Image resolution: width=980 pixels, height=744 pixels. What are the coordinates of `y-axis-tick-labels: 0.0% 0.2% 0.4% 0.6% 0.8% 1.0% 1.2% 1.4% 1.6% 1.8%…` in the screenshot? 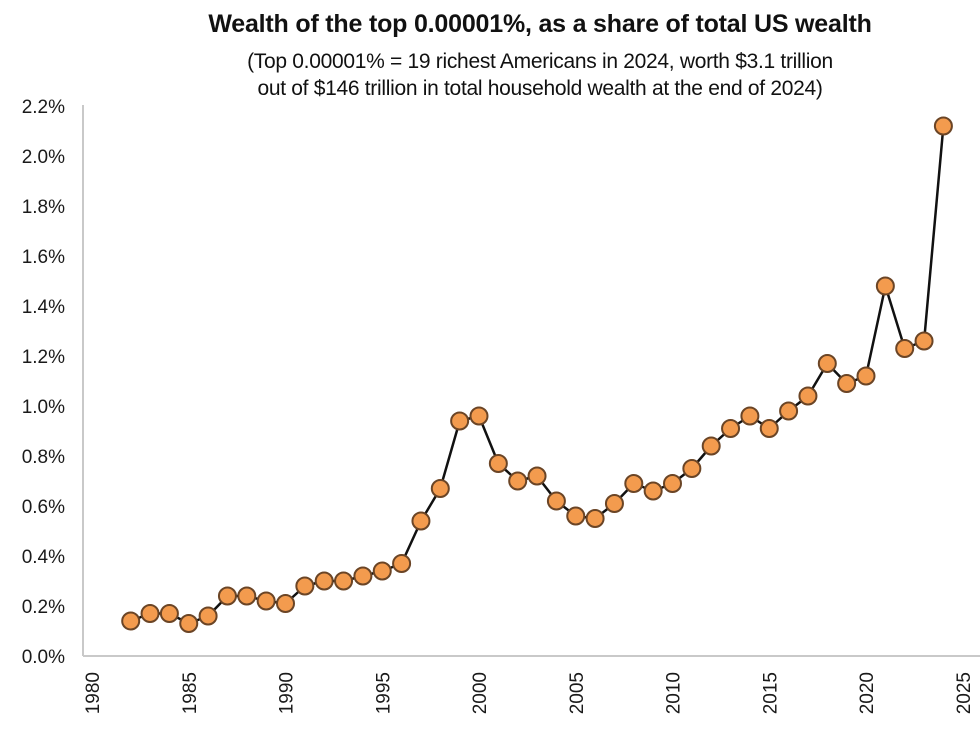 It's located at (43, 382).